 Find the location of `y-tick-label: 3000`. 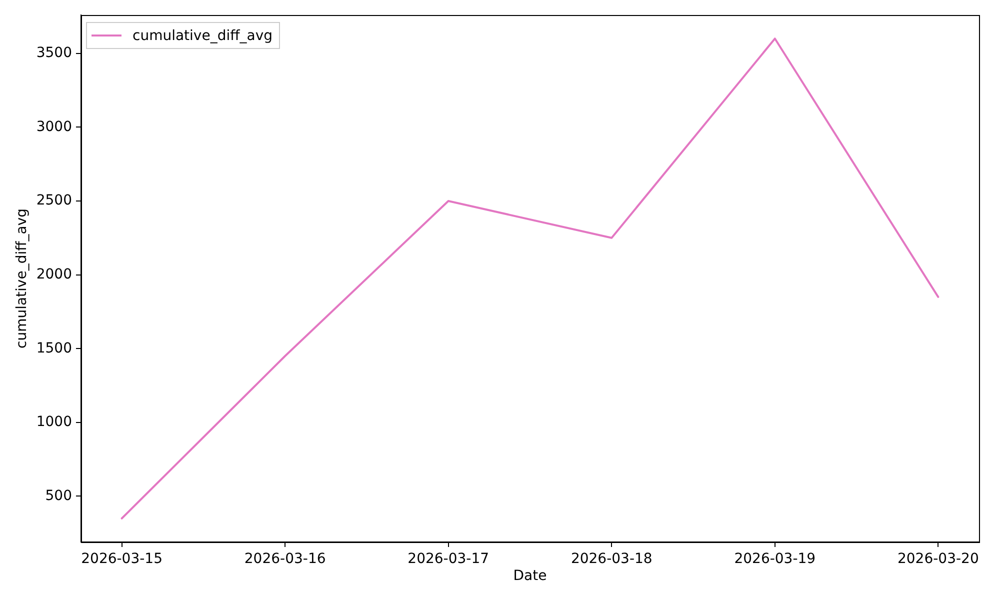

y-tick-label: 3000 is located at coordinates (54, 126).